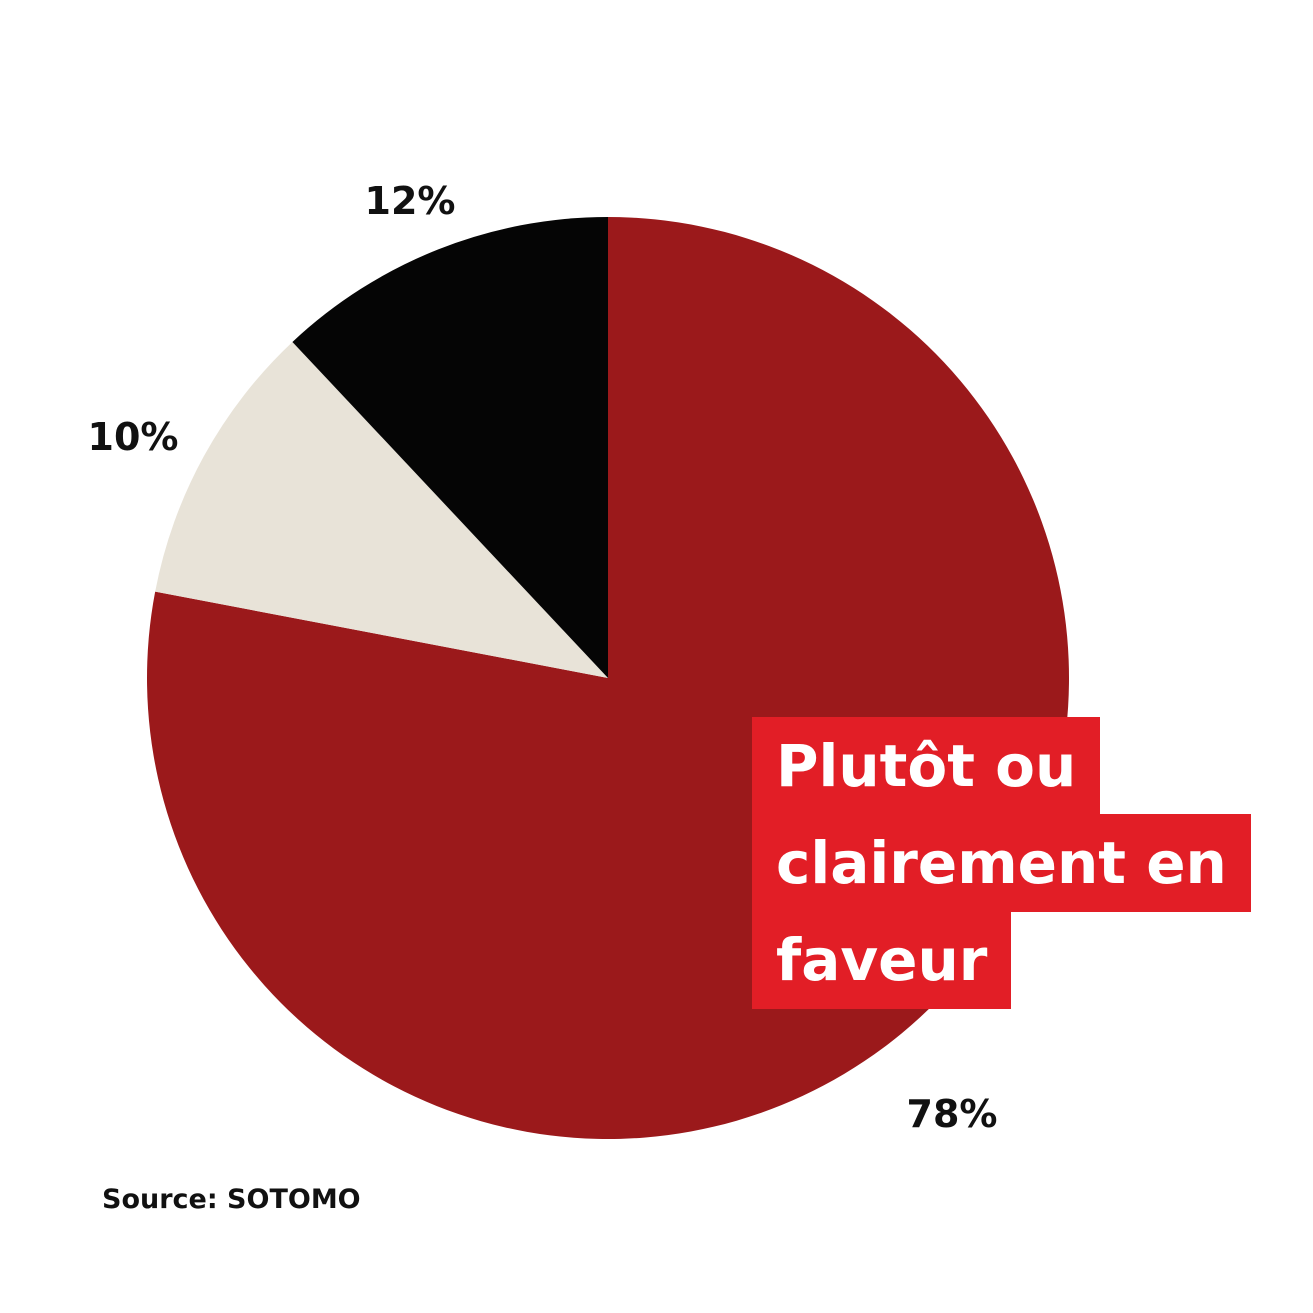  What do you see at coordinates (952, 1114) in the screenshot?
I see `pie-label-78: 78%` at bounding box center [952, 1114].